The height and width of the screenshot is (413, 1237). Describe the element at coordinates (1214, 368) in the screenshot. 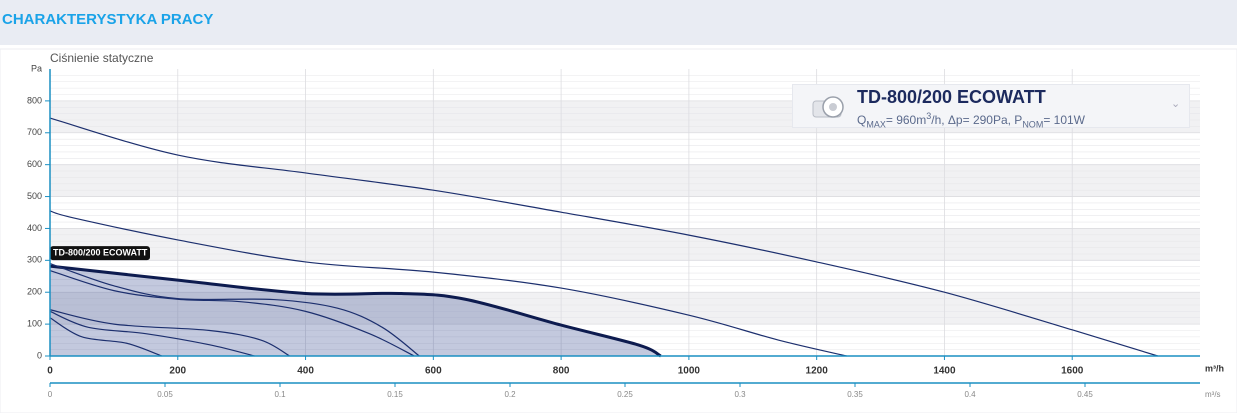

I see `x-unit: m³/h` at that location.